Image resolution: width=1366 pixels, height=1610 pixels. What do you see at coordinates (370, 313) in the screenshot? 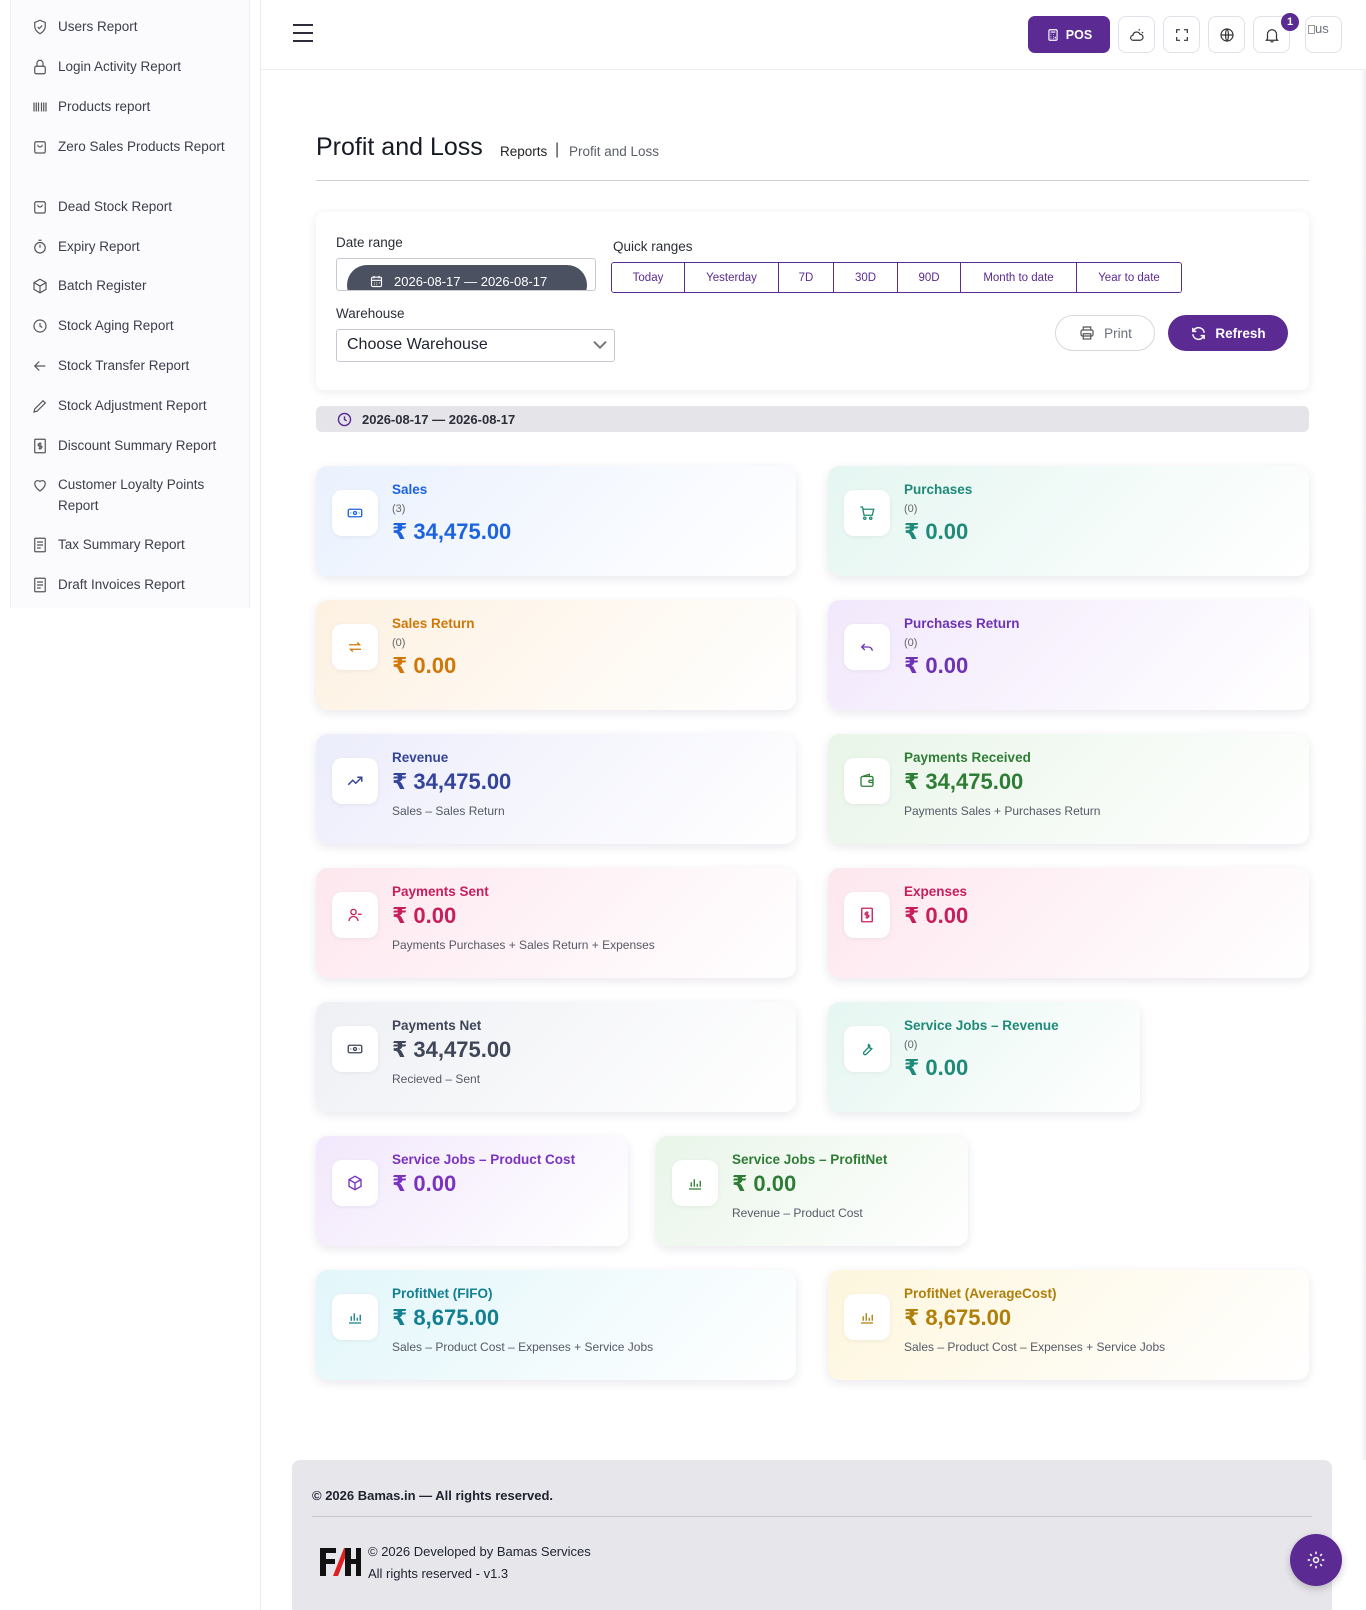
I see `warehouse-label: Warehouse` at bounding box center [370, 313].